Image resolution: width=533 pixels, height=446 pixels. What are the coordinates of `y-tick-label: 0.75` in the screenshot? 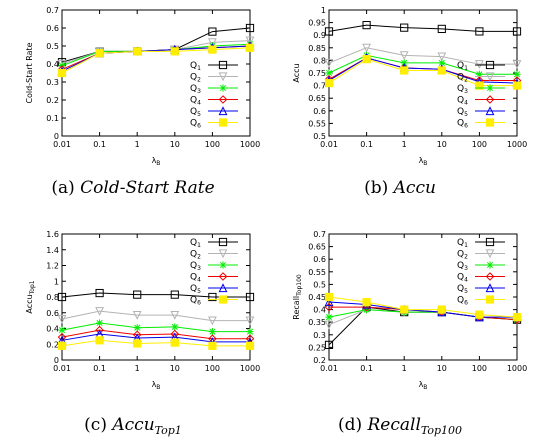 It's located at (317, 73).